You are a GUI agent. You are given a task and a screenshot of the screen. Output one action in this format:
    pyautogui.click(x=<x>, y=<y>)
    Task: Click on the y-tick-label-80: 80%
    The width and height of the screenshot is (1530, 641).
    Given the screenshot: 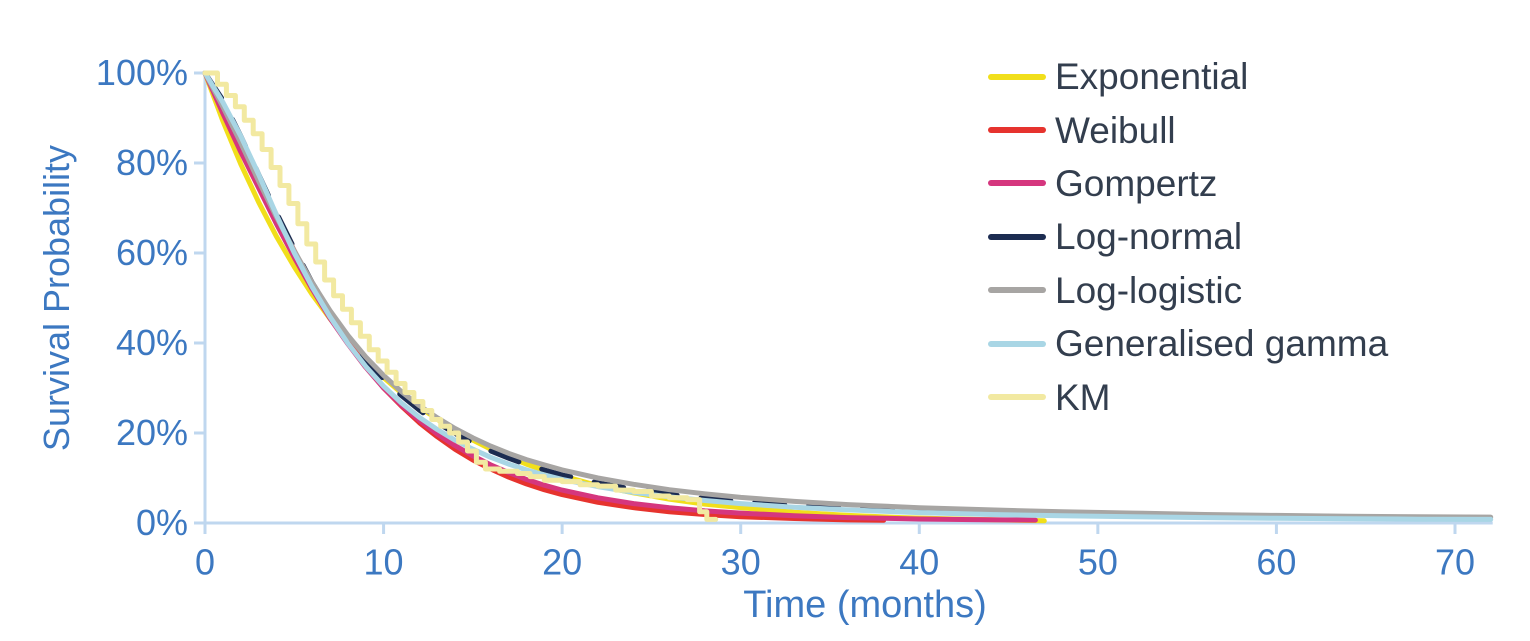 What is the action you would take?
    pyautogui.click(x=152, y=162)
    